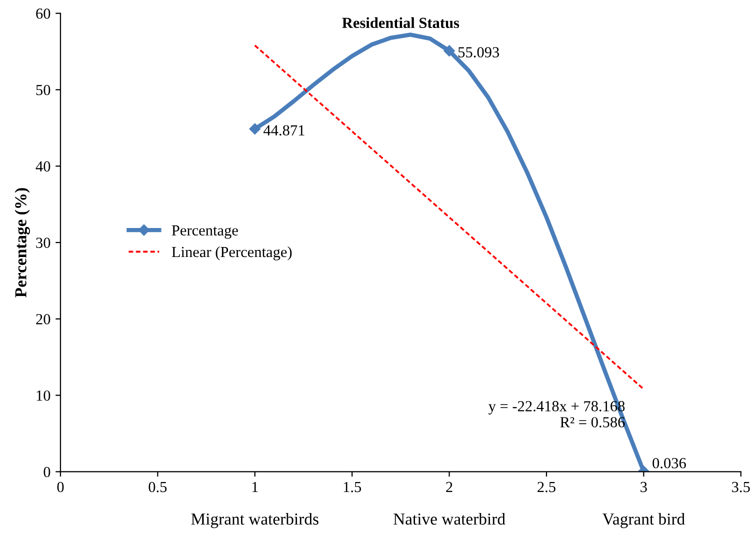 The width and height of the screenshot is (756, 533). I want to click on x-tick-label: 1.5, so click(353, 487).